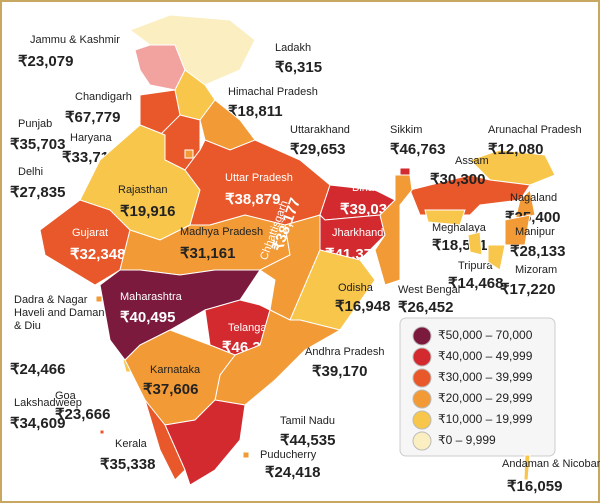  I want to click on region-name: Meghalaya, so click(459, 228).